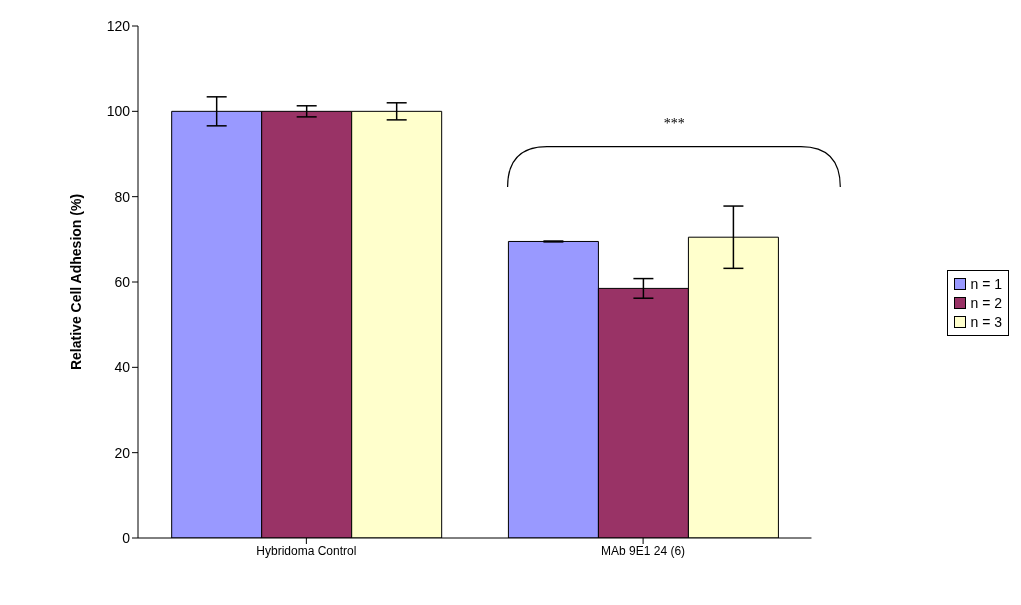 The height and width of the screenshot is (605, 1021). What do you see at coordinates (643, 550) in the screenshot?
I see `x-tick-label: MAb 9E1 24 (6)` at bounding box center [643, 550].